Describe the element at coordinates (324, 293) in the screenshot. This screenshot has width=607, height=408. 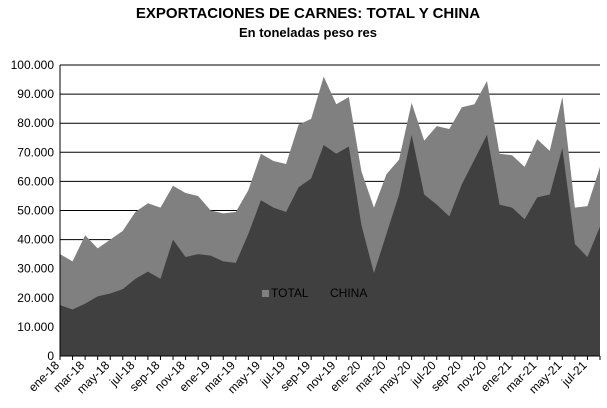
I see `legend-swatch-china` at that location.